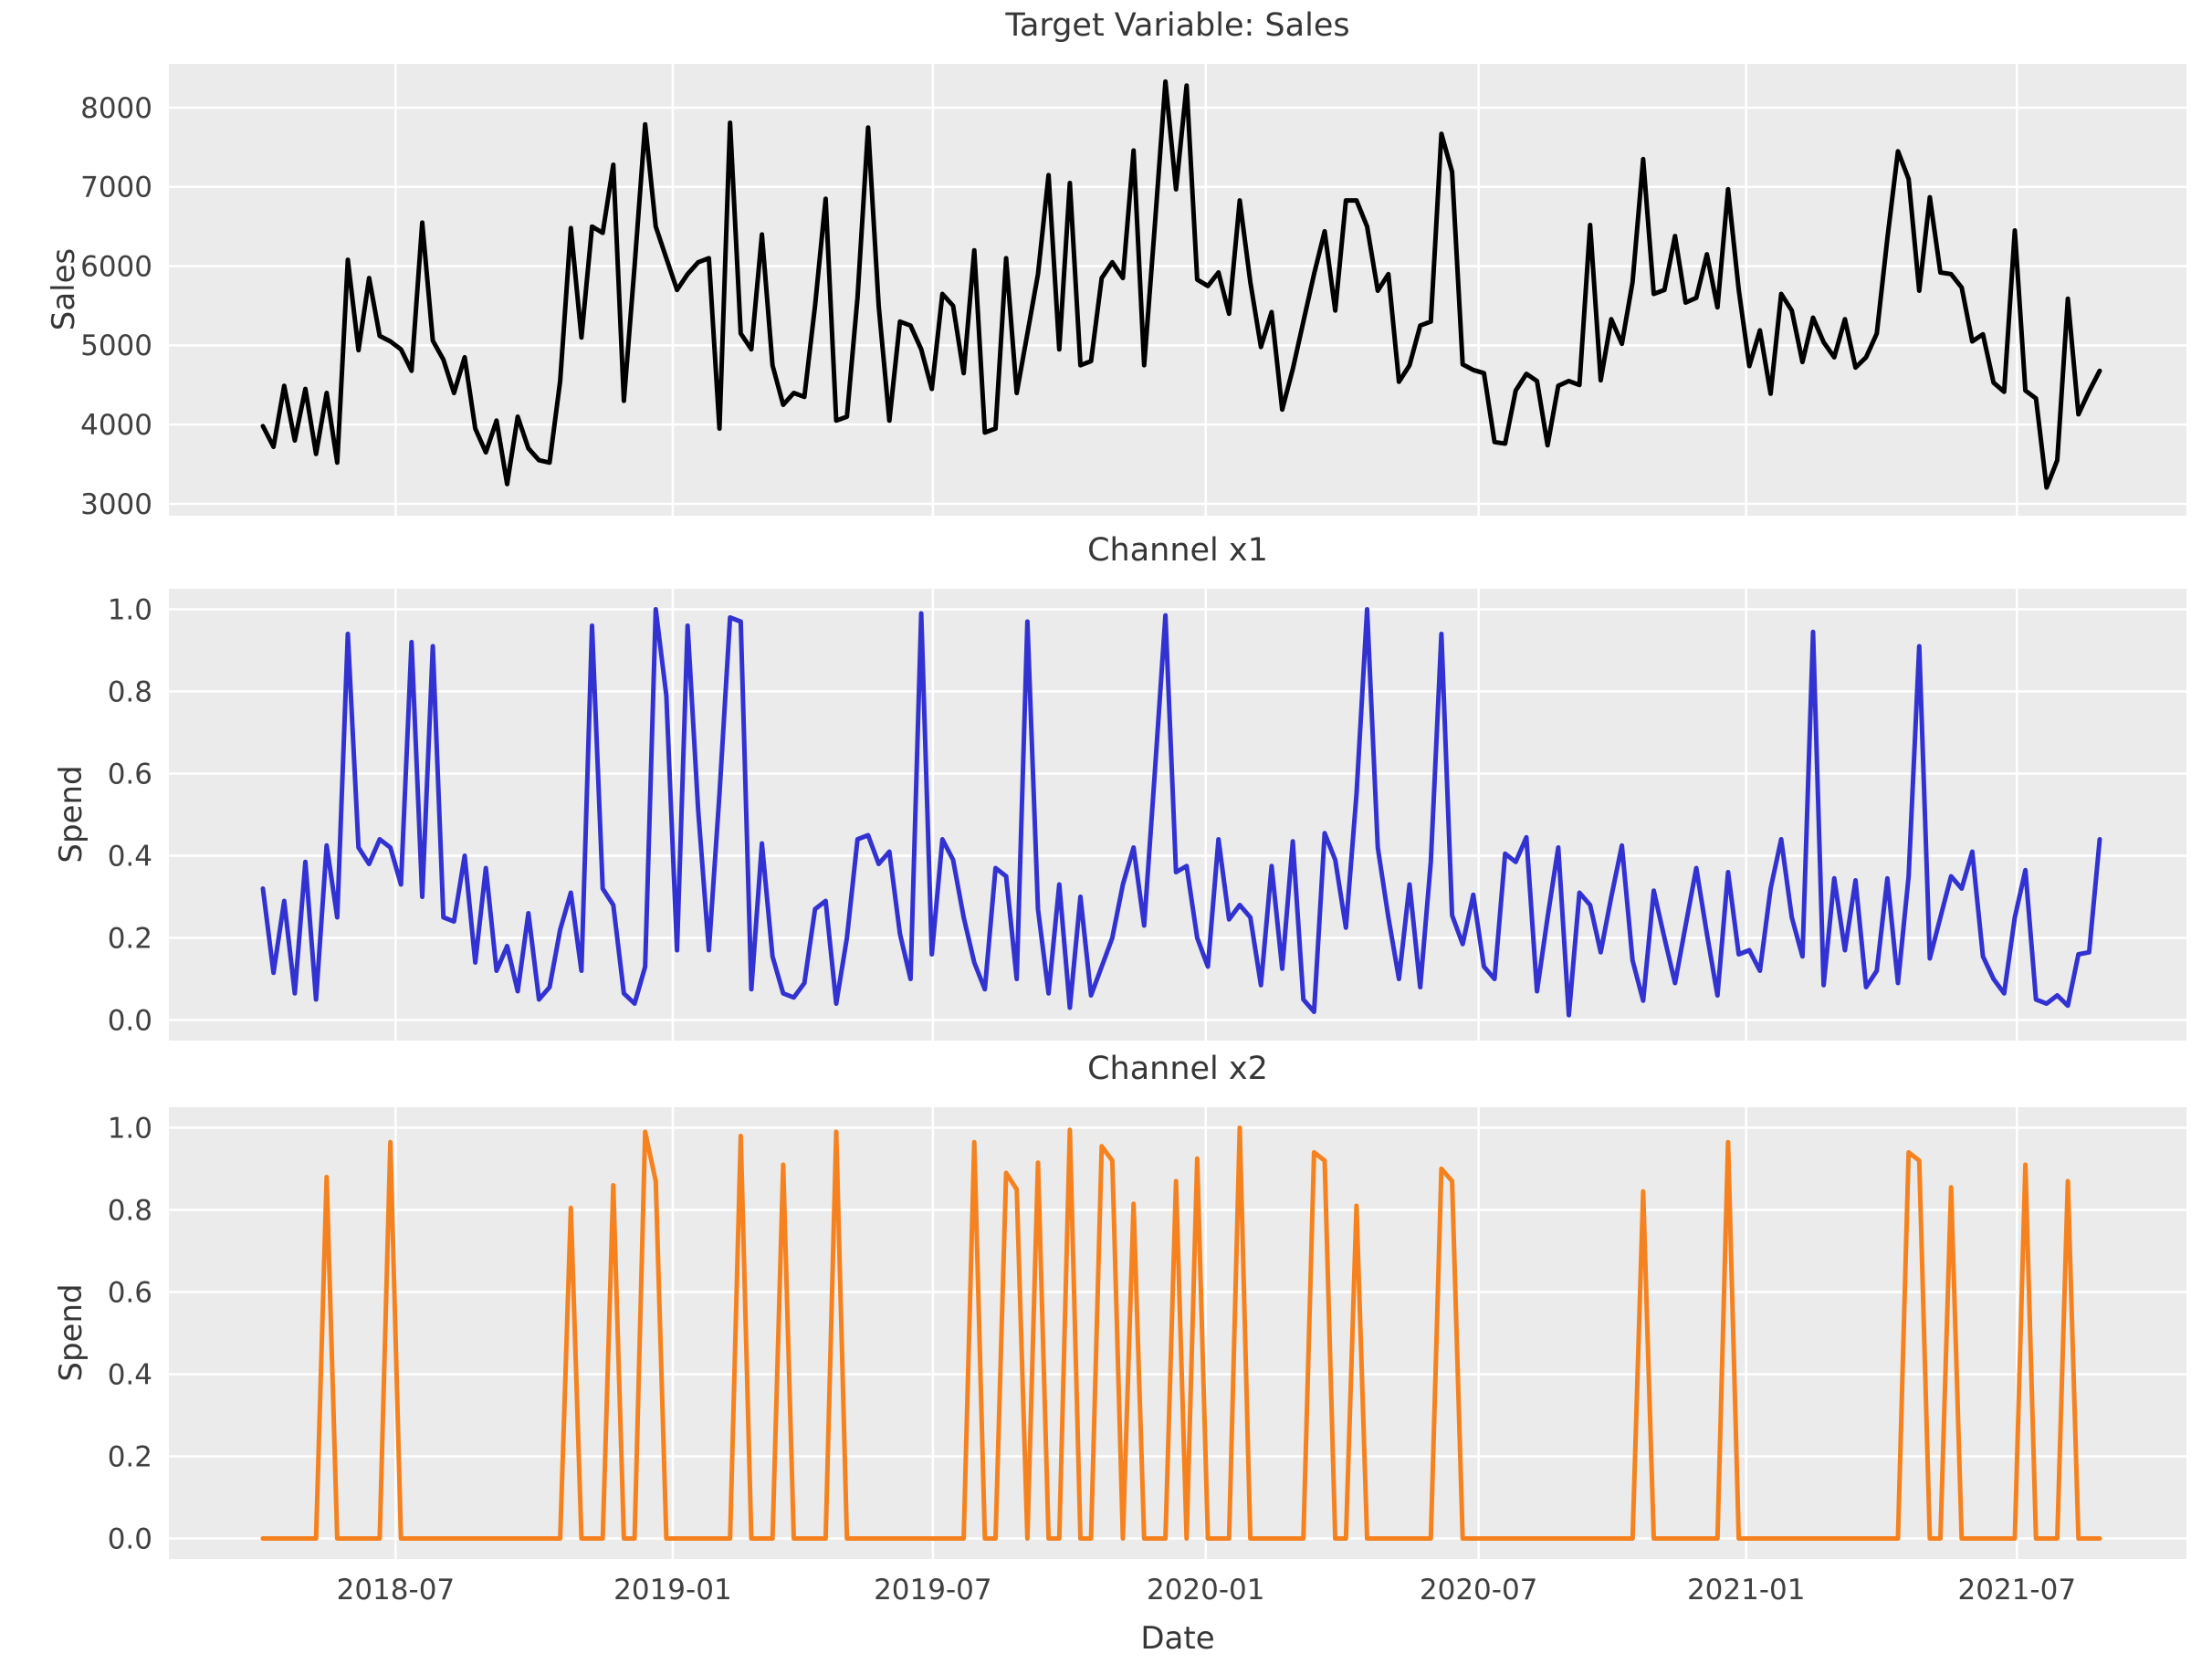  I want to click on sales-chart-title: Target Variable: Sales, so click(1177, 25).